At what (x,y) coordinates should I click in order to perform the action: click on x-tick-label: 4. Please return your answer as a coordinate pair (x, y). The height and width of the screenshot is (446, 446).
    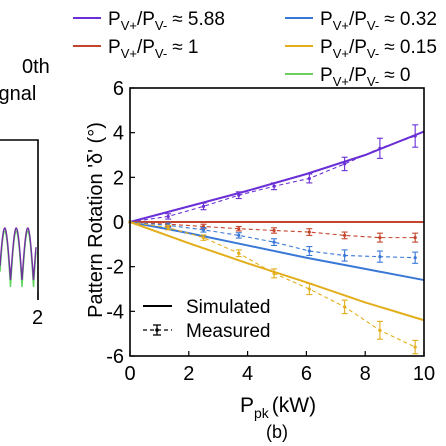
    Looking at the image, I should click on (247, 374).